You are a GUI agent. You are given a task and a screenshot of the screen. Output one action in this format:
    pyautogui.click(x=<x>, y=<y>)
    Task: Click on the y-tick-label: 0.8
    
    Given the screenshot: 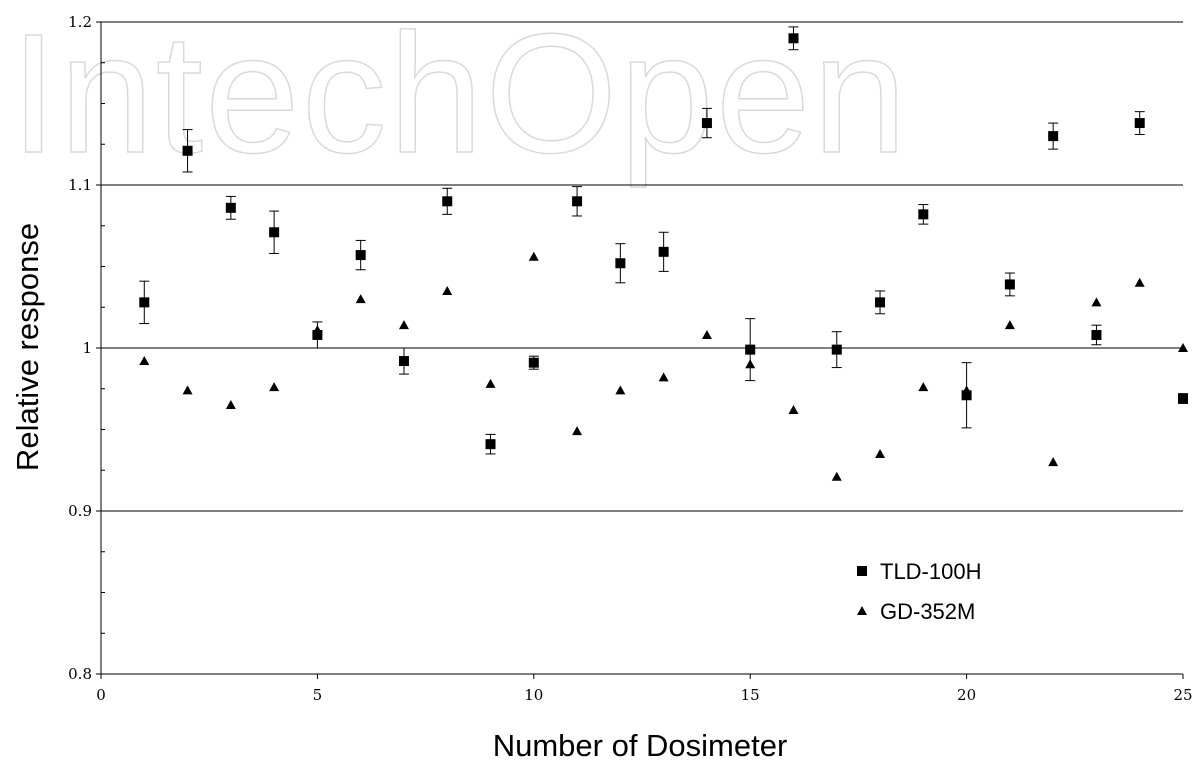 What is the action you would take?
    pyautogui.click(x=80, y=674)
    